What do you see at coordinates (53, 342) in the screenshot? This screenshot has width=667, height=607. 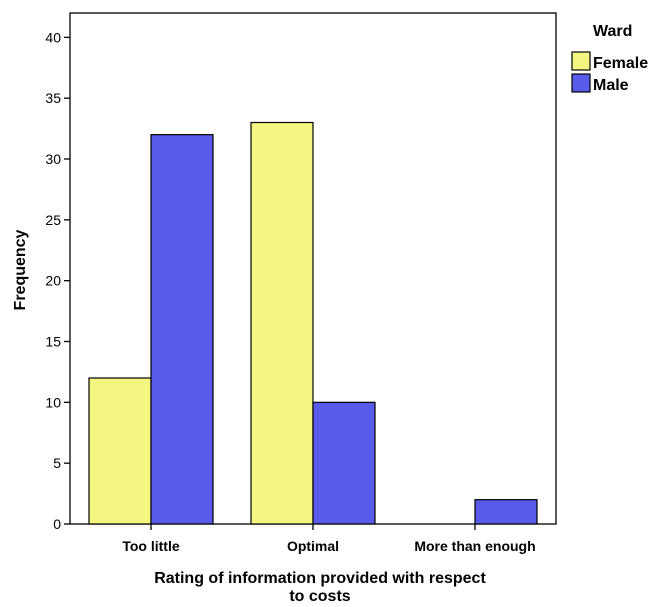 I see `y-tick-label: 15` at bounding box center [53, 342].